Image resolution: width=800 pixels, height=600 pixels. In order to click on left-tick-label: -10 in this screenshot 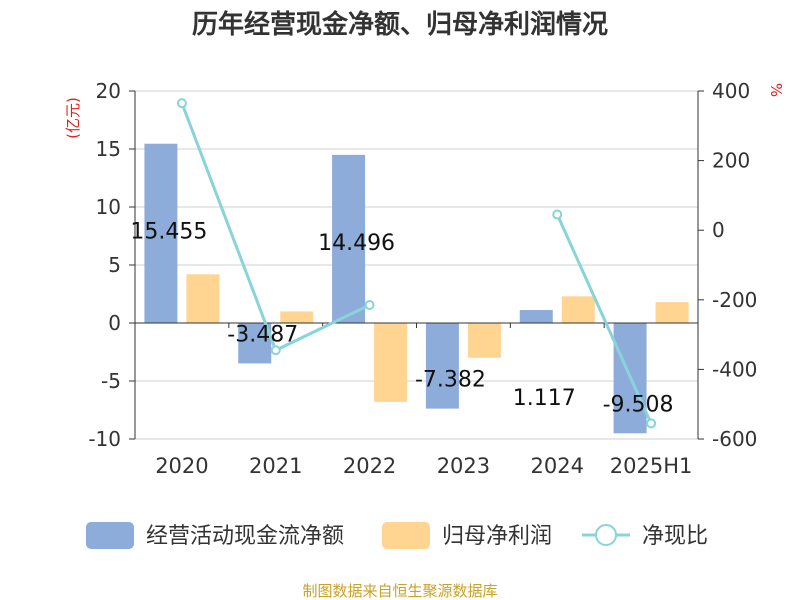, I will do `click(104, 439)`.